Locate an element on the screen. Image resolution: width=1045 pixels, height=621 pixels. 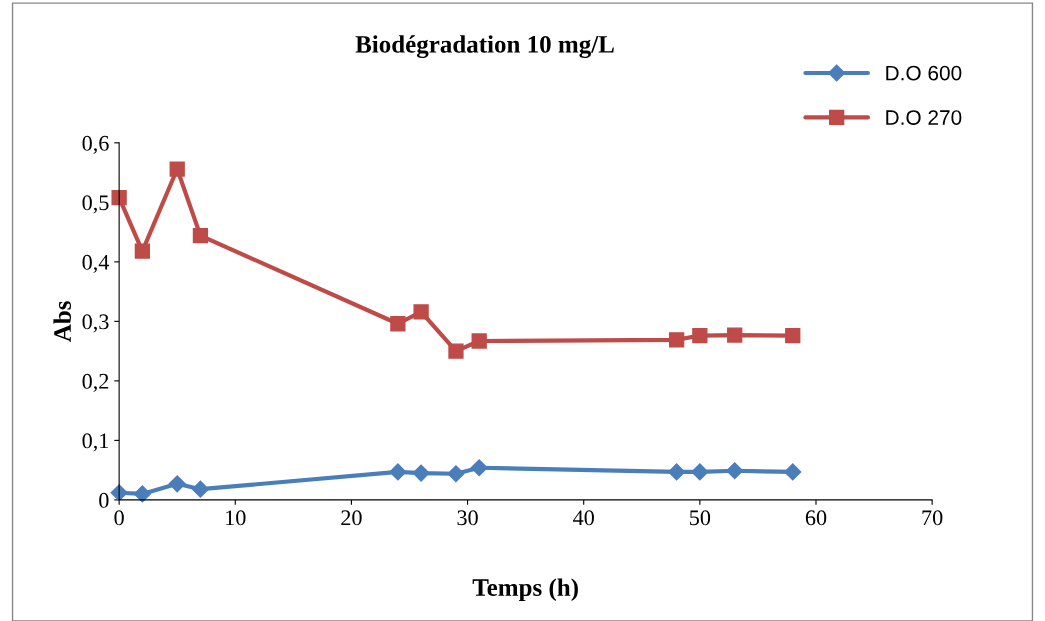
x-tick-label: 70 is located at coordinates (932, 518).